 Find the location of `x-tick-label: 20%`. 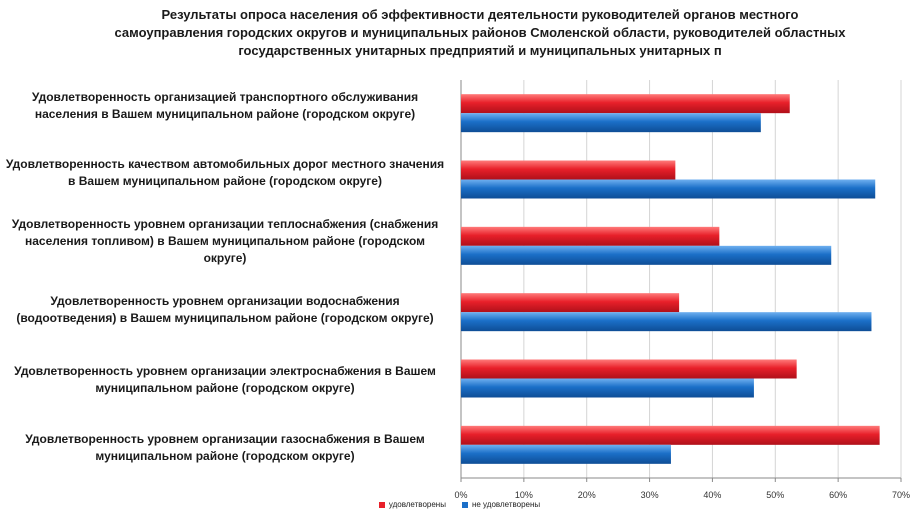

x-tick-label: 20% is located at coordinates (587, 495).